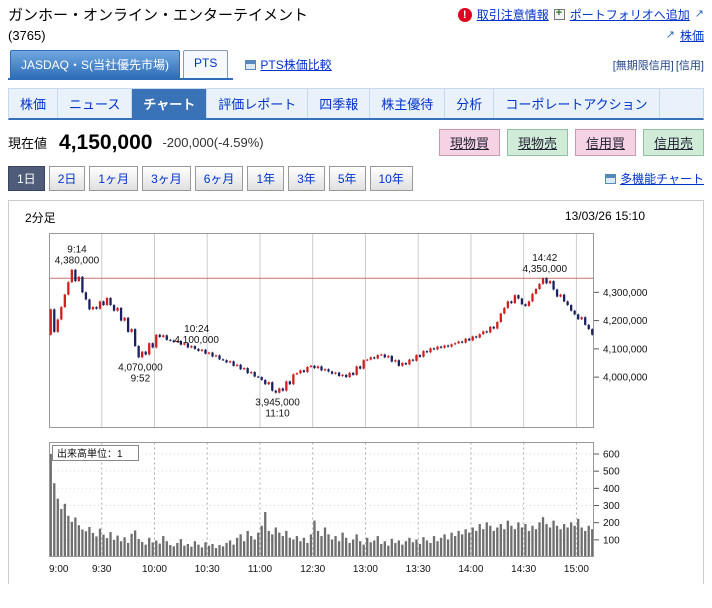 Image resolution: width=712 pixels, height=608 pixels. What do you see at coordinates (114, 178) in the screenshot?
I see `period-button-3: 1ヶ月` at bounding box center [114, 178].